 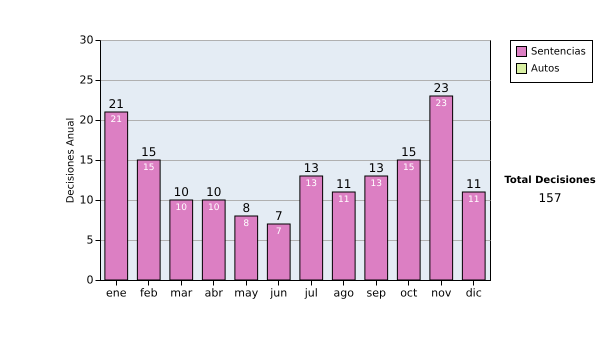 I want to click on total-label: 21, so click(x=116, y=104).